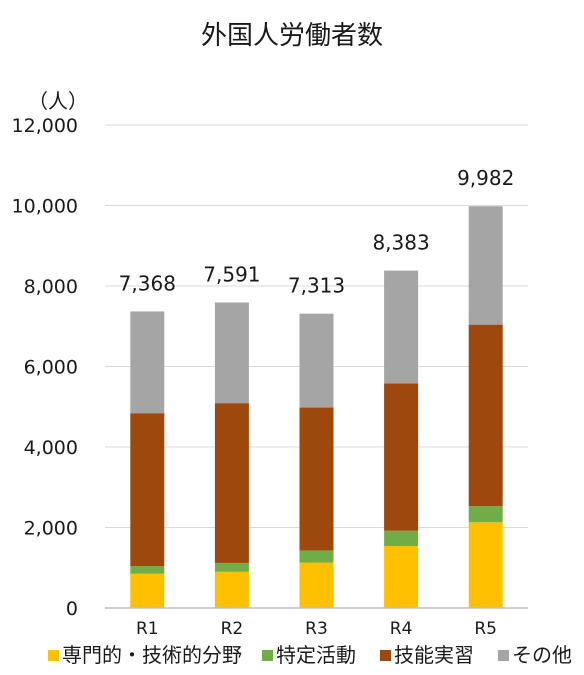  Describe the element at coordinates (485, 178) in the screenshot. I see `bar-total-label: 9,982` at that location.